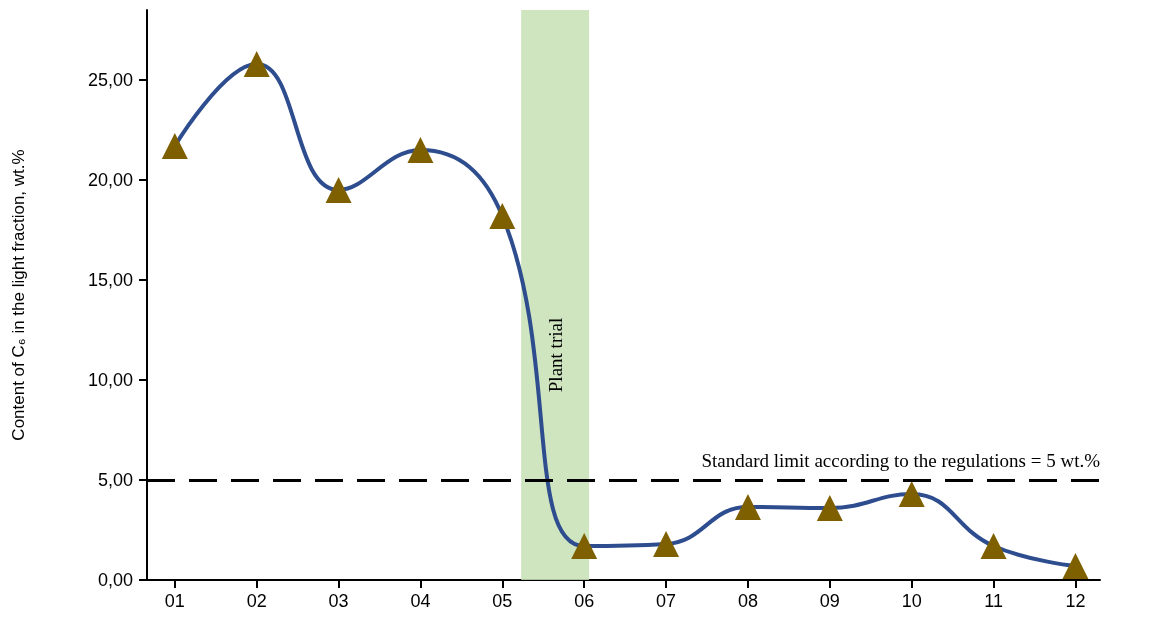 This screenshot has height=635, width=1149. I want to click on x-tick-label: 04, so click(420, 601).